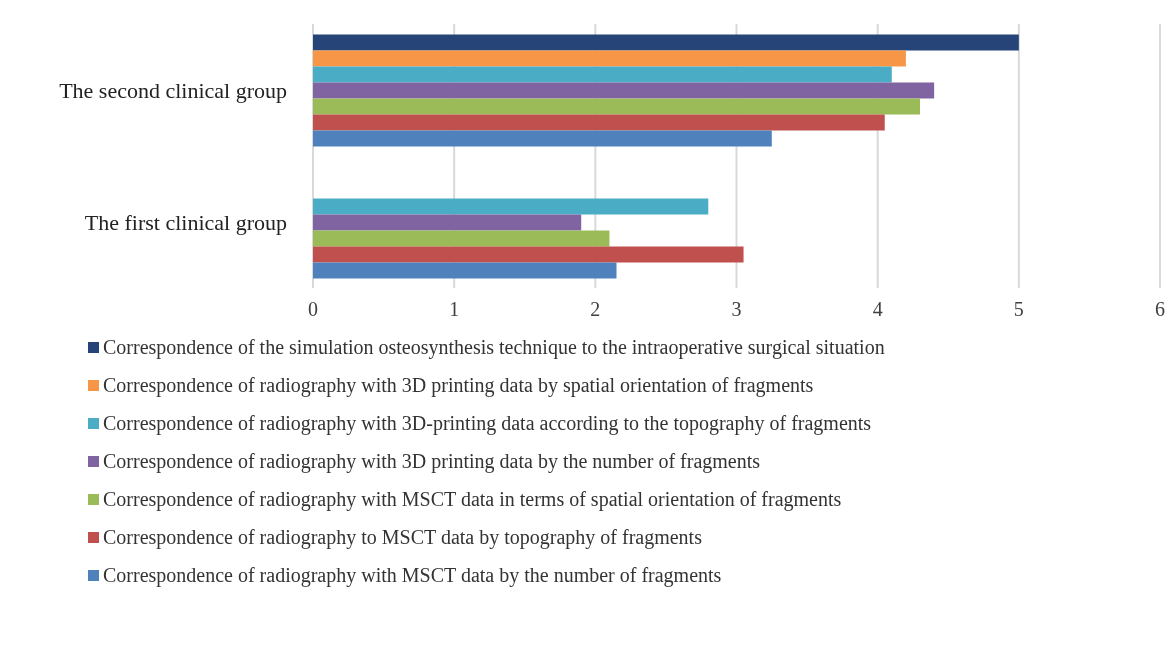 This screenshot has width=1174, height=662. I want to click on x-tick-label: 0, so click(313, 309).